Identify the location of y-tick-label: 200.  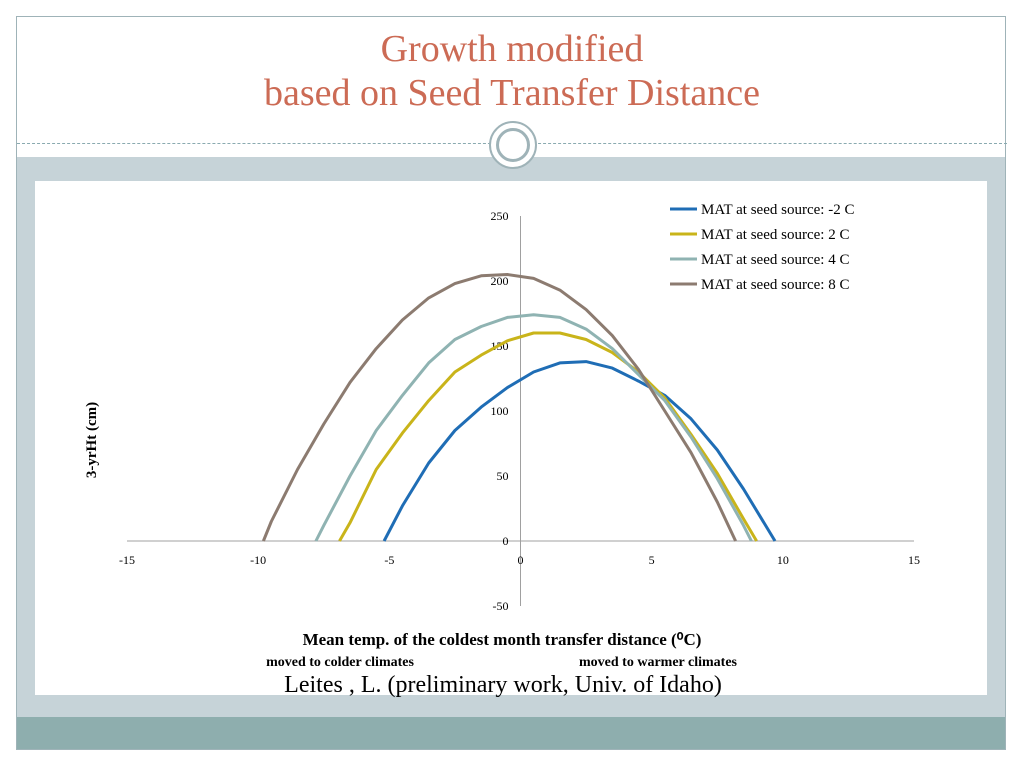
(500, 281).